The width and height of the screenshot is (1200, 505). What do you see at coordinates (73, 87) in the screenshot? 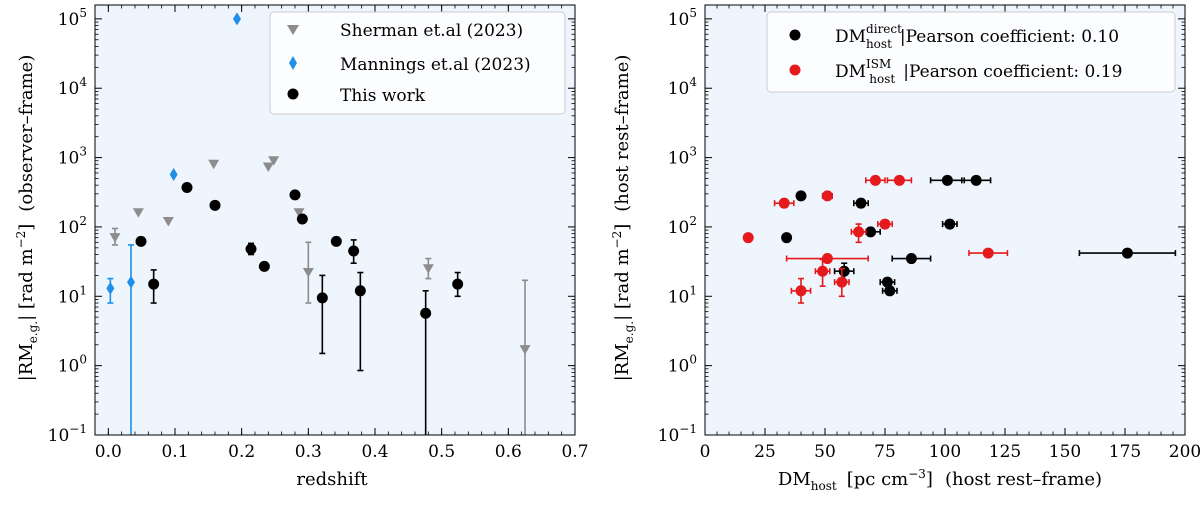
I see `left-y-tick-label: 10⁴` at bounding box center [73, 87].